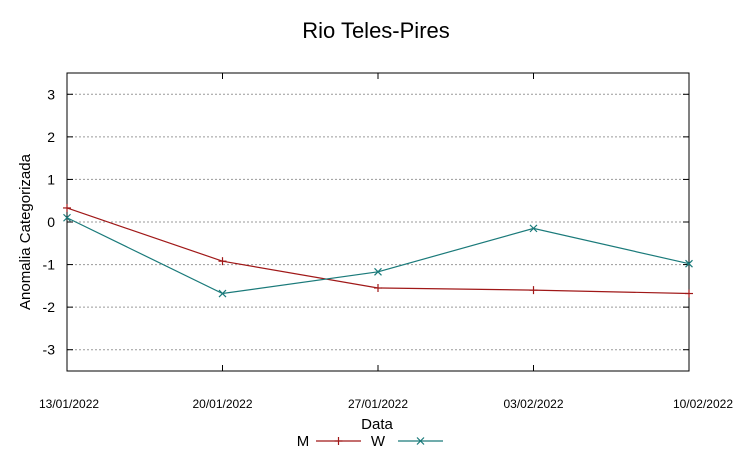  I want to click on x-axis-label: Data, so click(377, 424).